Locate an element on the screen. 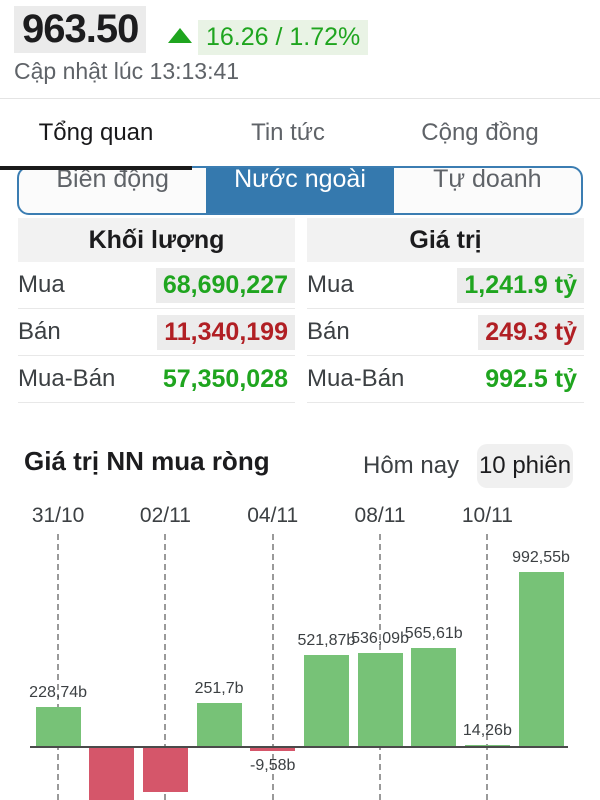 The height and width of the screenshot is (800, 600). value-column-header: Giá trị is located at coordinates (445, 240).